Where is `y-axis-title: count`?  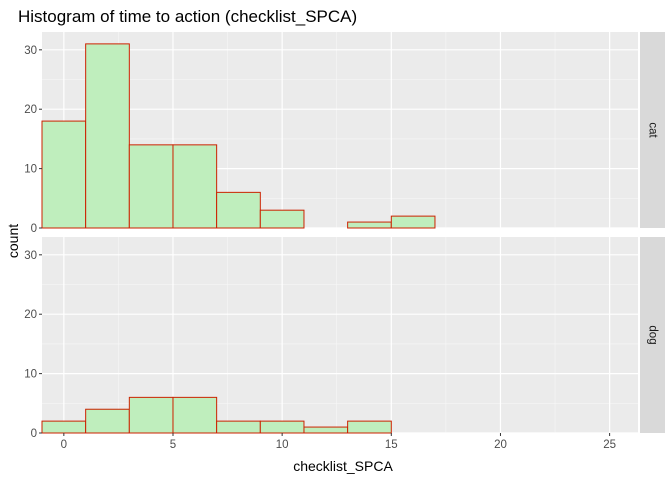 y-axis-title: count is located at coordinates (13, 241).